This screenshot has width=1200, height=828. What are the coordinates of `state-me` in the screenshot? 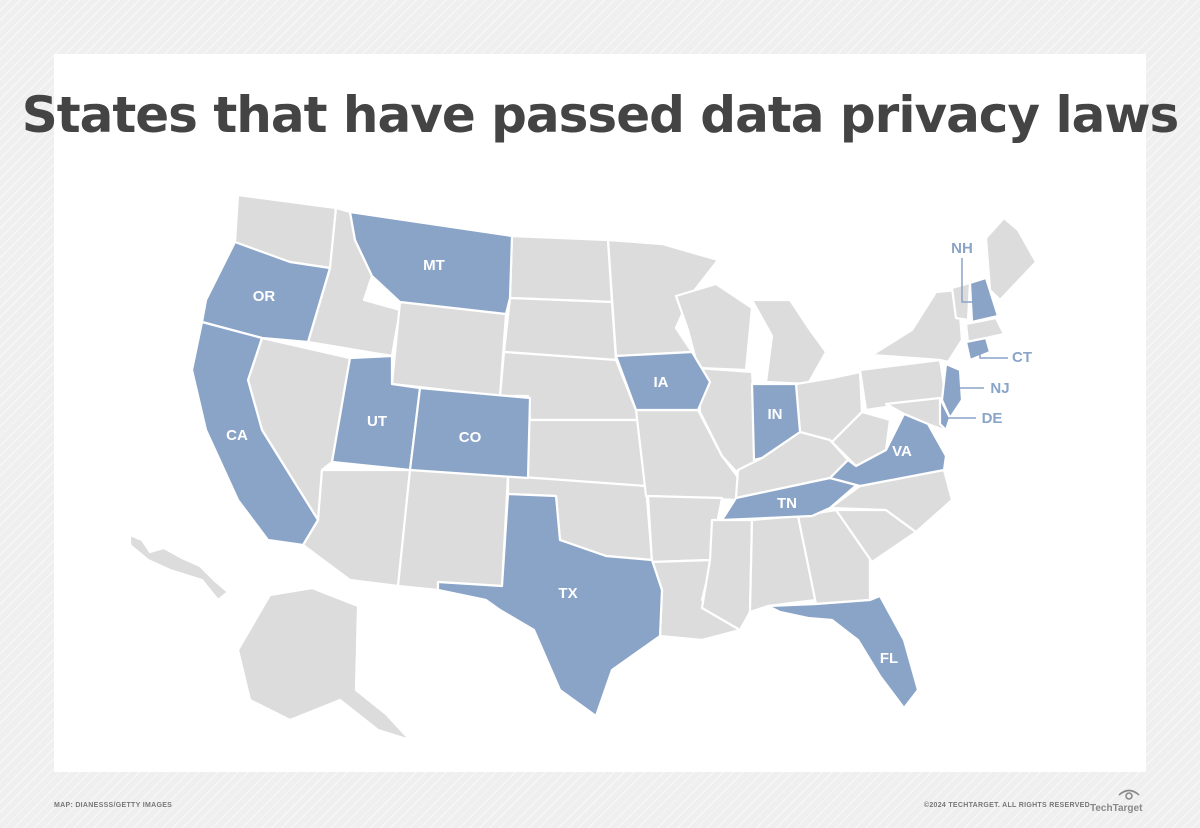 It's located at (1011, 259).